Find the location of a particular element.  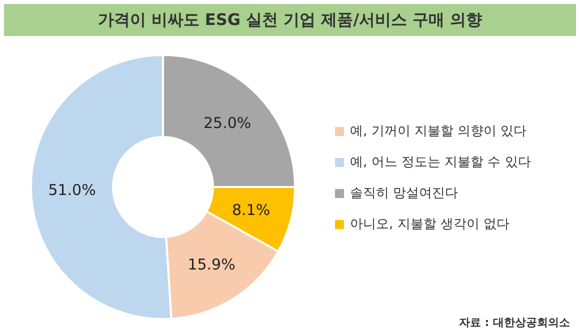

legend-label: 예, 어느 정도는 지불할 수 있다 is located at coordinates (440, 162).